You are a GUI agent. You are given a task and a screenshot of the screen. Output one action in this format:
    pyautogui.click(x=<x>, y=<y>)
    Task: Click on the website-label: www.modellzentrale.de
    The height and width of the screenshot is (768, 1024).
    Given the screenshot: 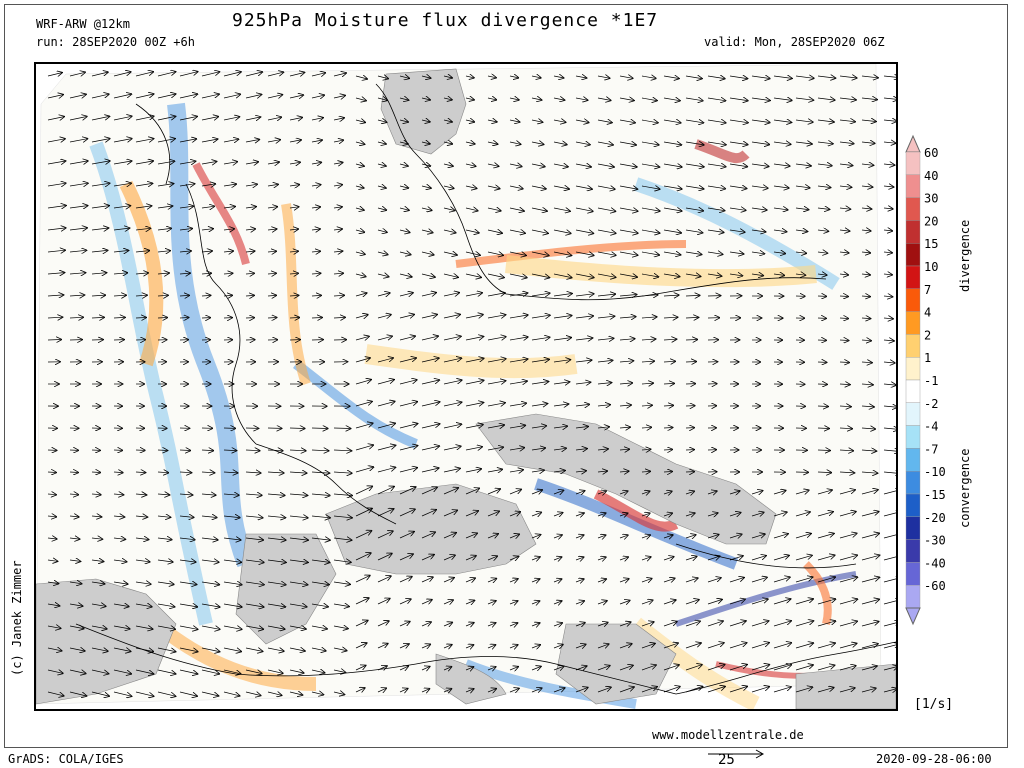 What is the action you would take?
    pyautogui.click(x=728, y=735)
    